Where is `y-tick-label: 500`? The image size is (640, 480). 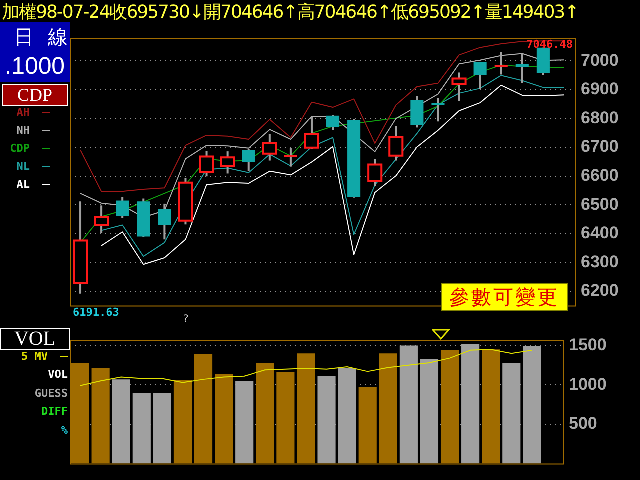
y-tick-label: 500 is located at coordinates (583, 424).